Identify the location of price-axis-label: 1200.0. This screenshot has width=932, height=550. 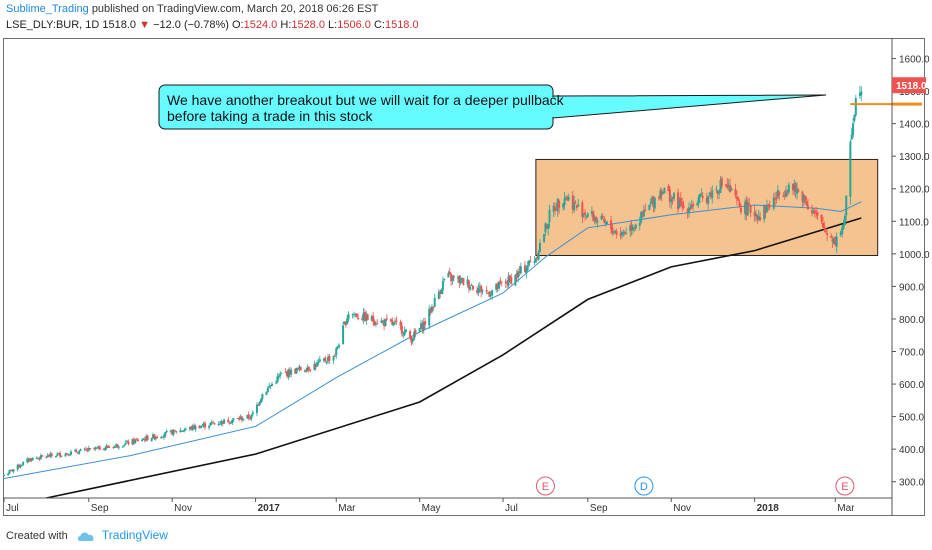
(914, 190).